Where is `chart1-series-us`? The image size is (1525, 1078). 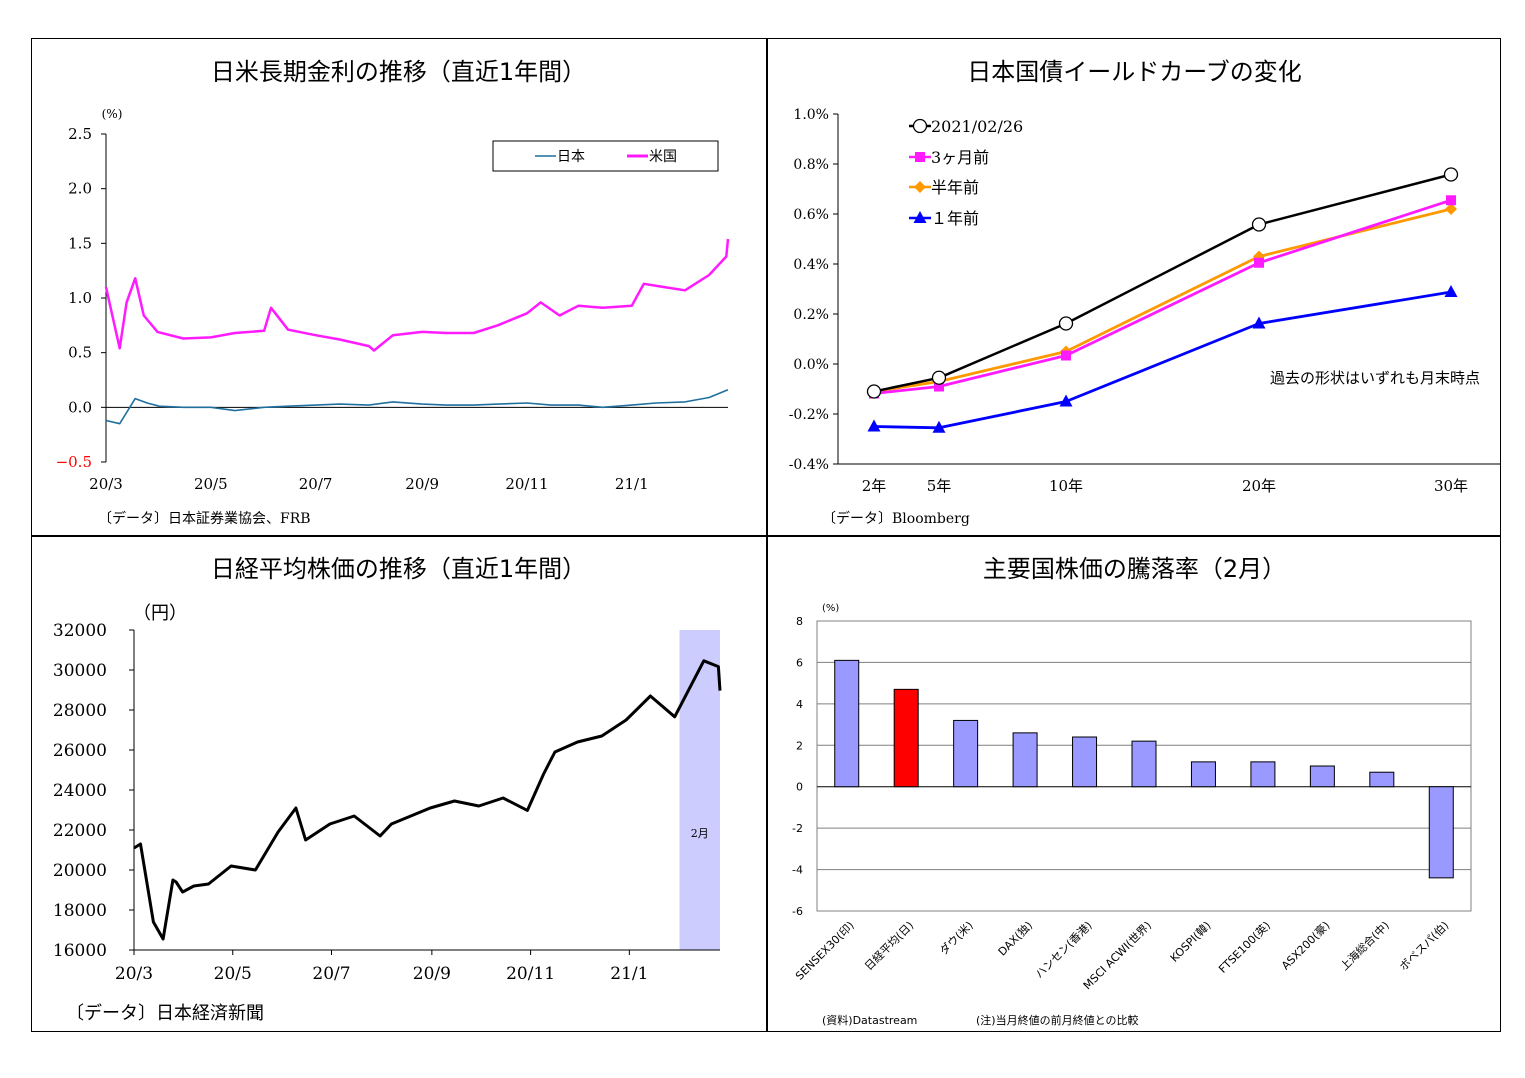 chart1-series-us is located at coordinates (417, 295).